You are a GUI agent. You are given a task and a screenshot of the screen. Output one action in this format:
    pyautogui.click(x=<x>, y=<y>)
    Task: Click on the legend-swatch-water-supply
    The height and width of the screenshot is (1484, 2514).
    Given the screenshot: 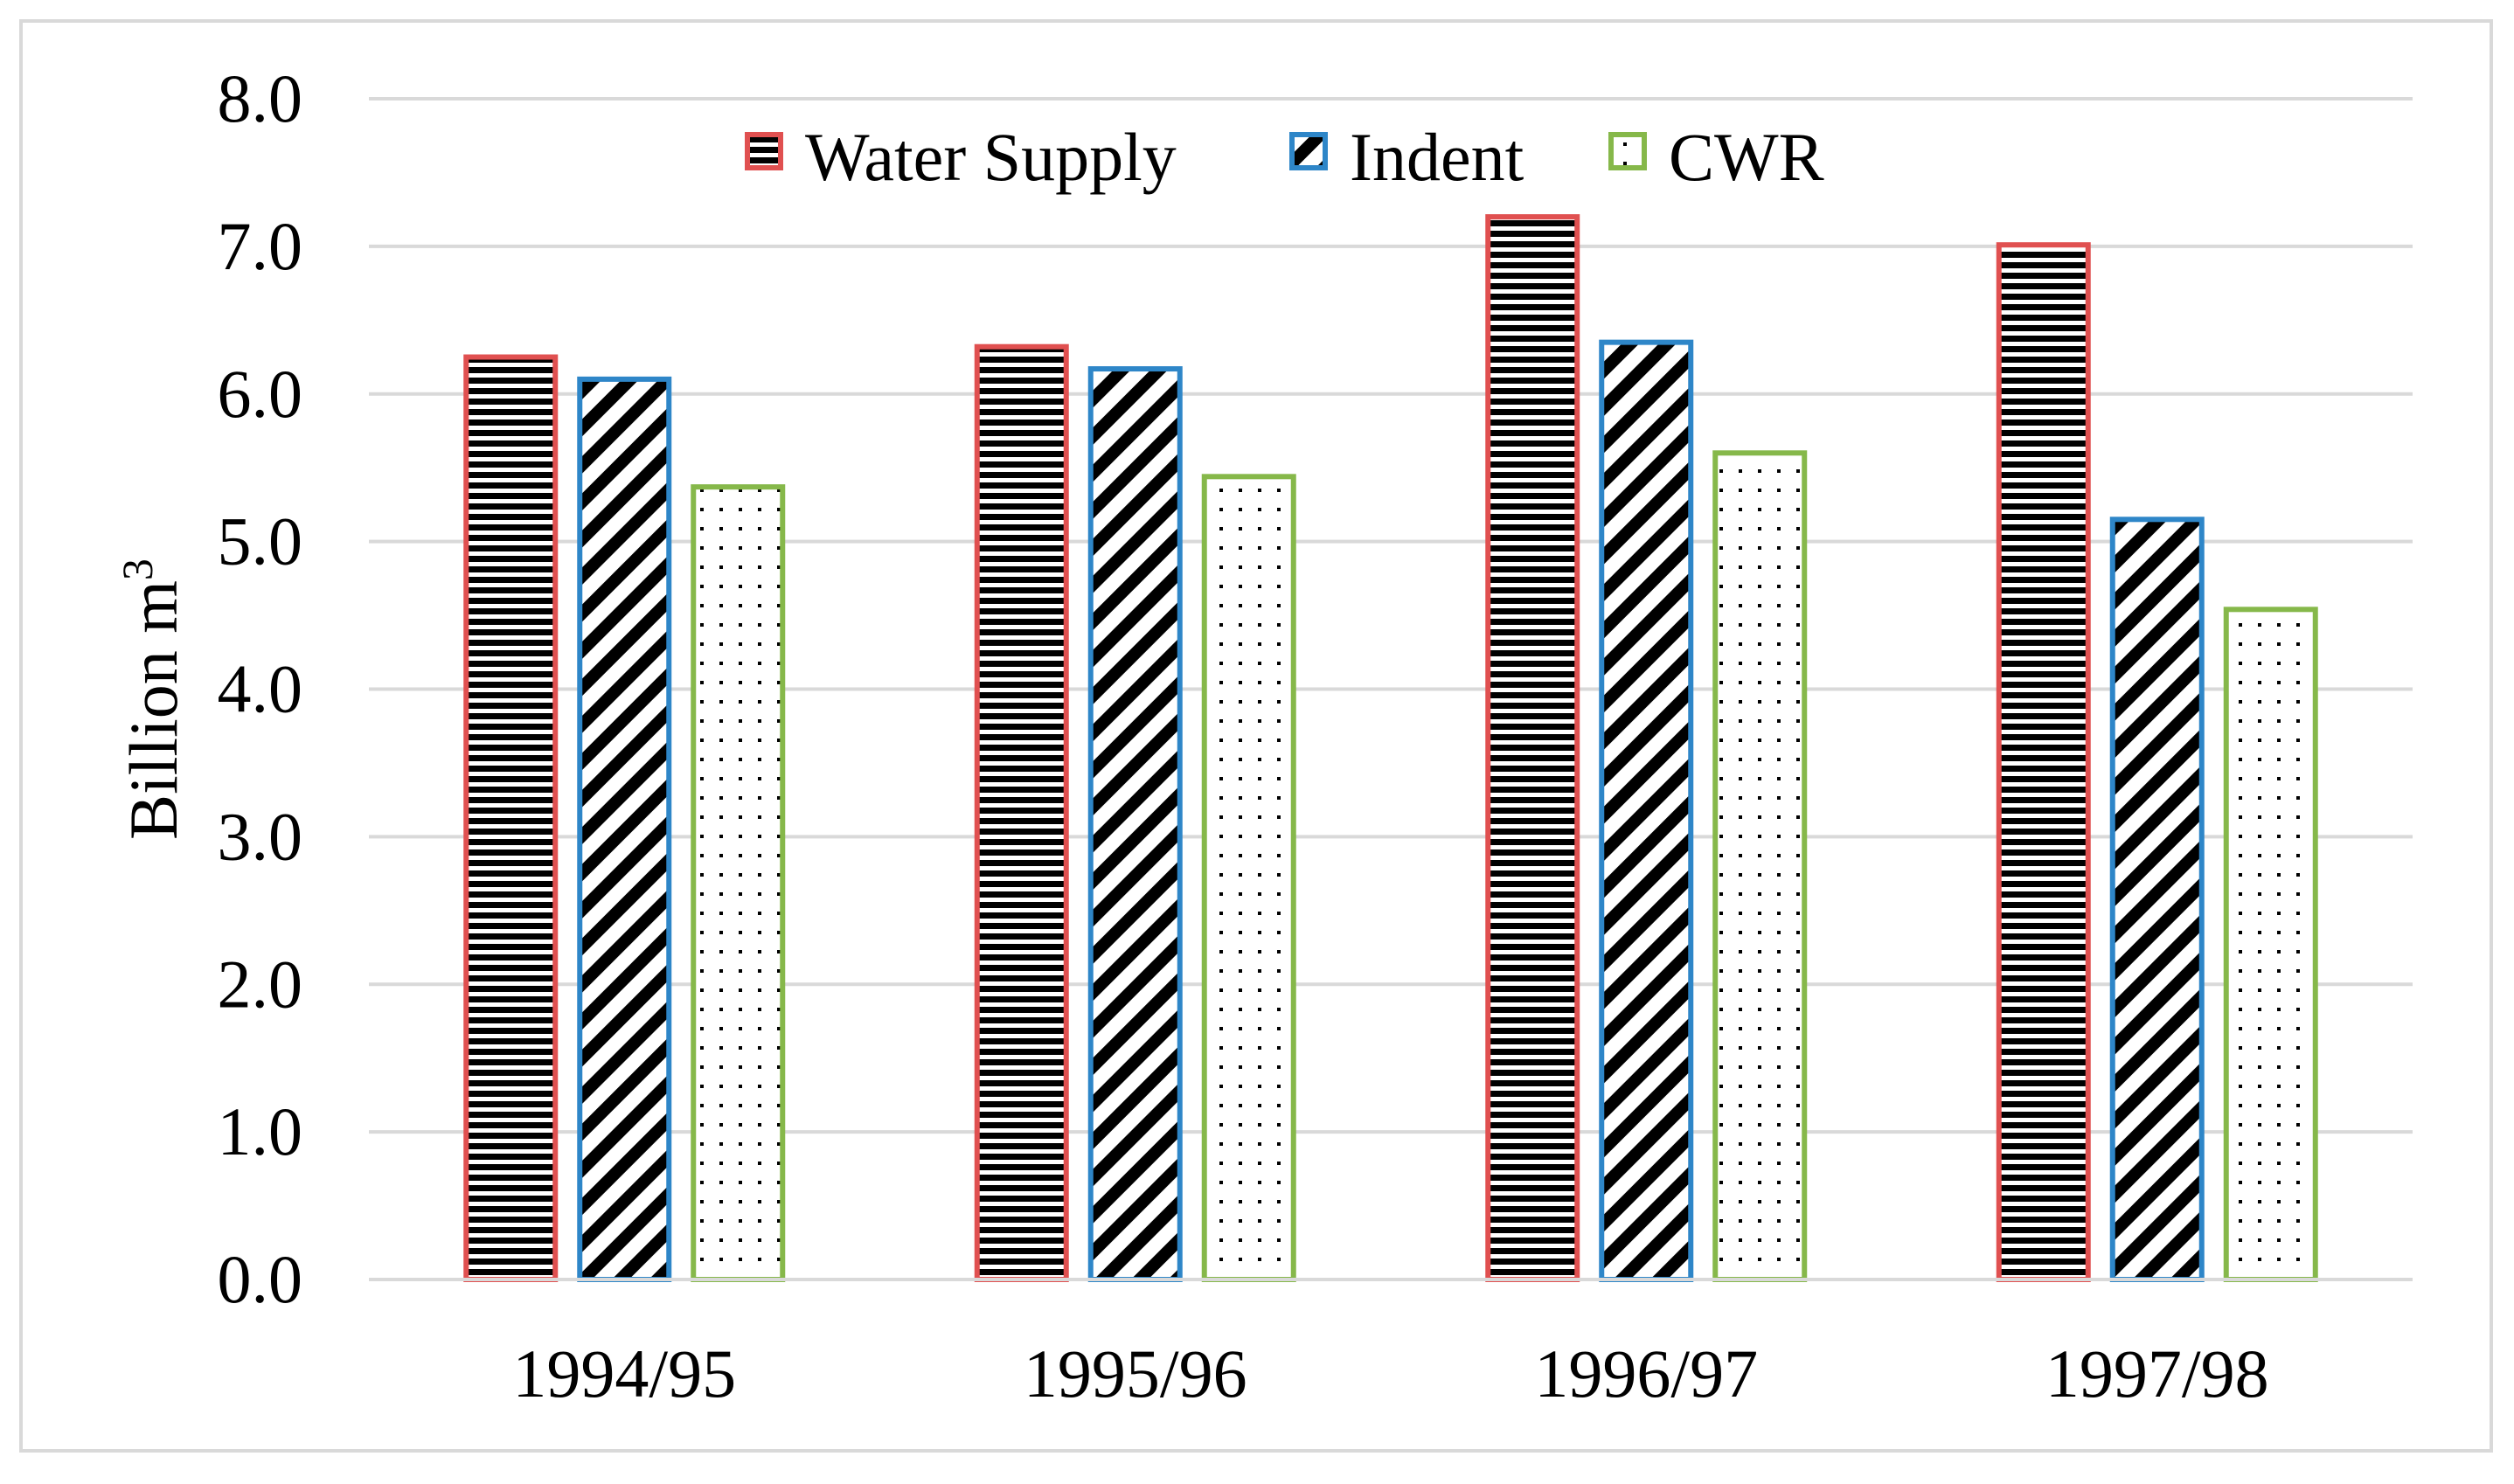 What is the action you would take?
    pyautogui.click(x=764, y=151)
    